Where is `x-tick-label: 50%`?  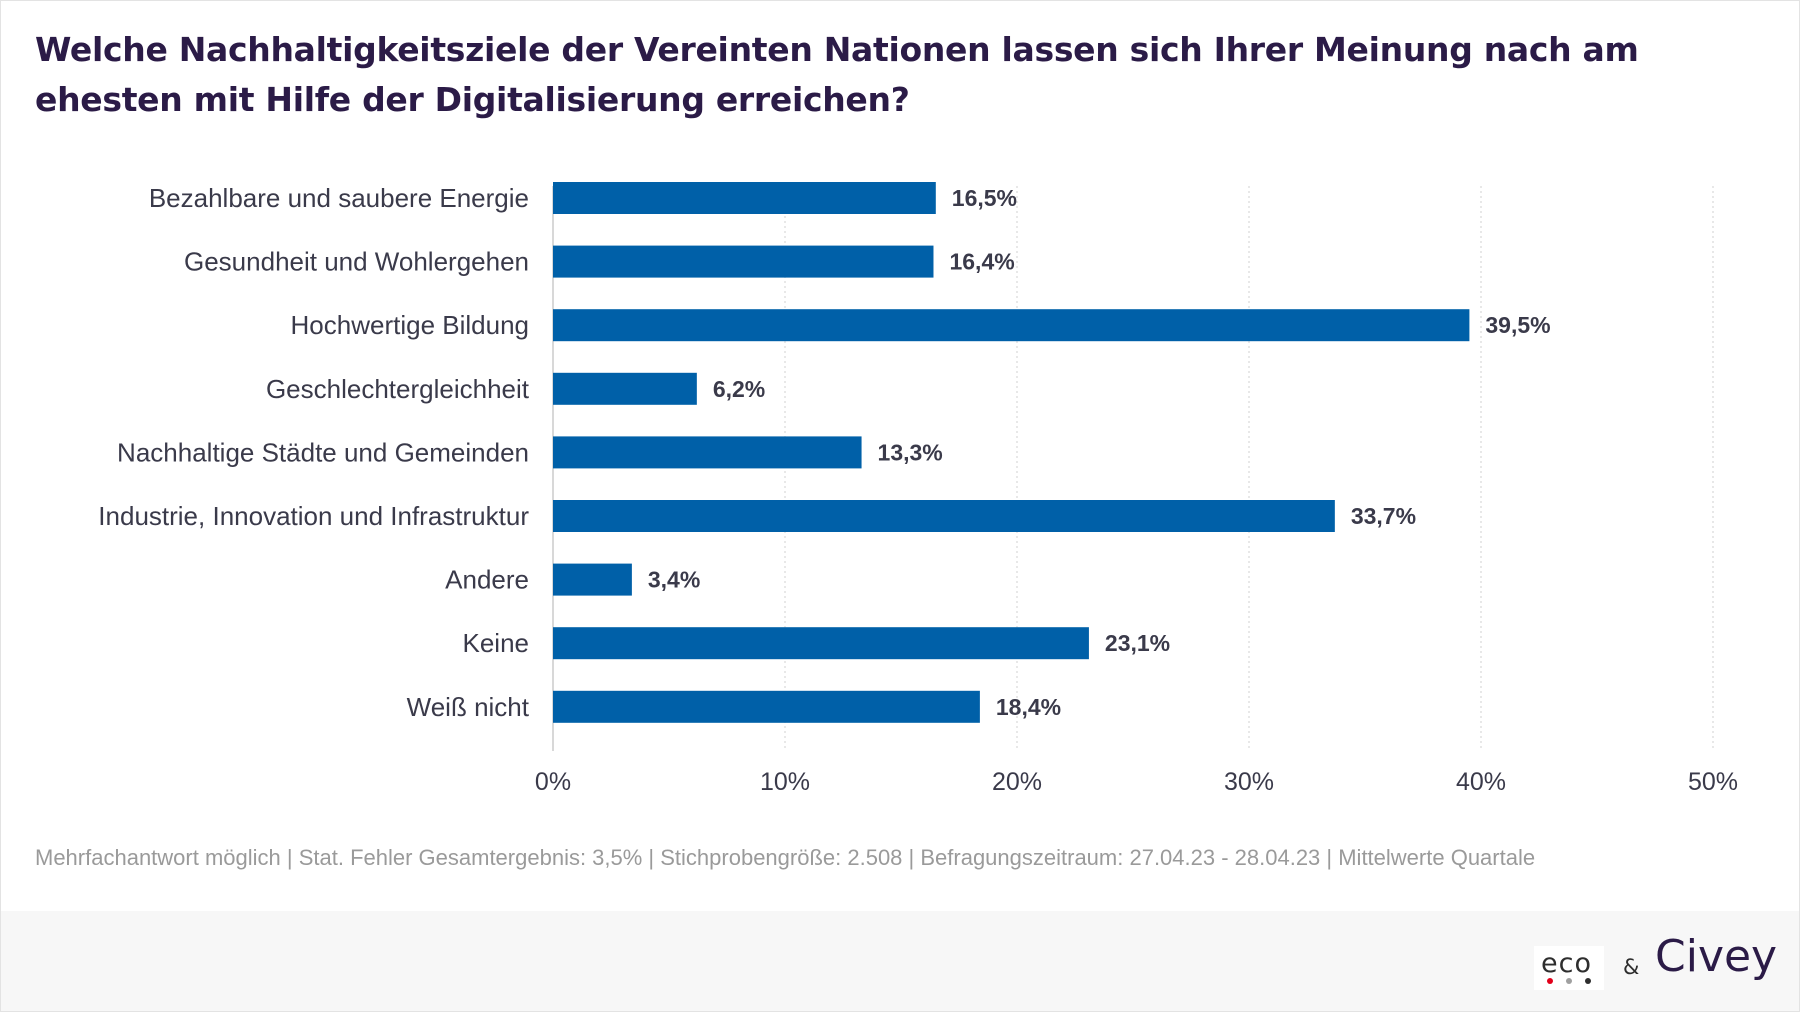
x-tick-label: 50% is located at coordinates (1713, 782).